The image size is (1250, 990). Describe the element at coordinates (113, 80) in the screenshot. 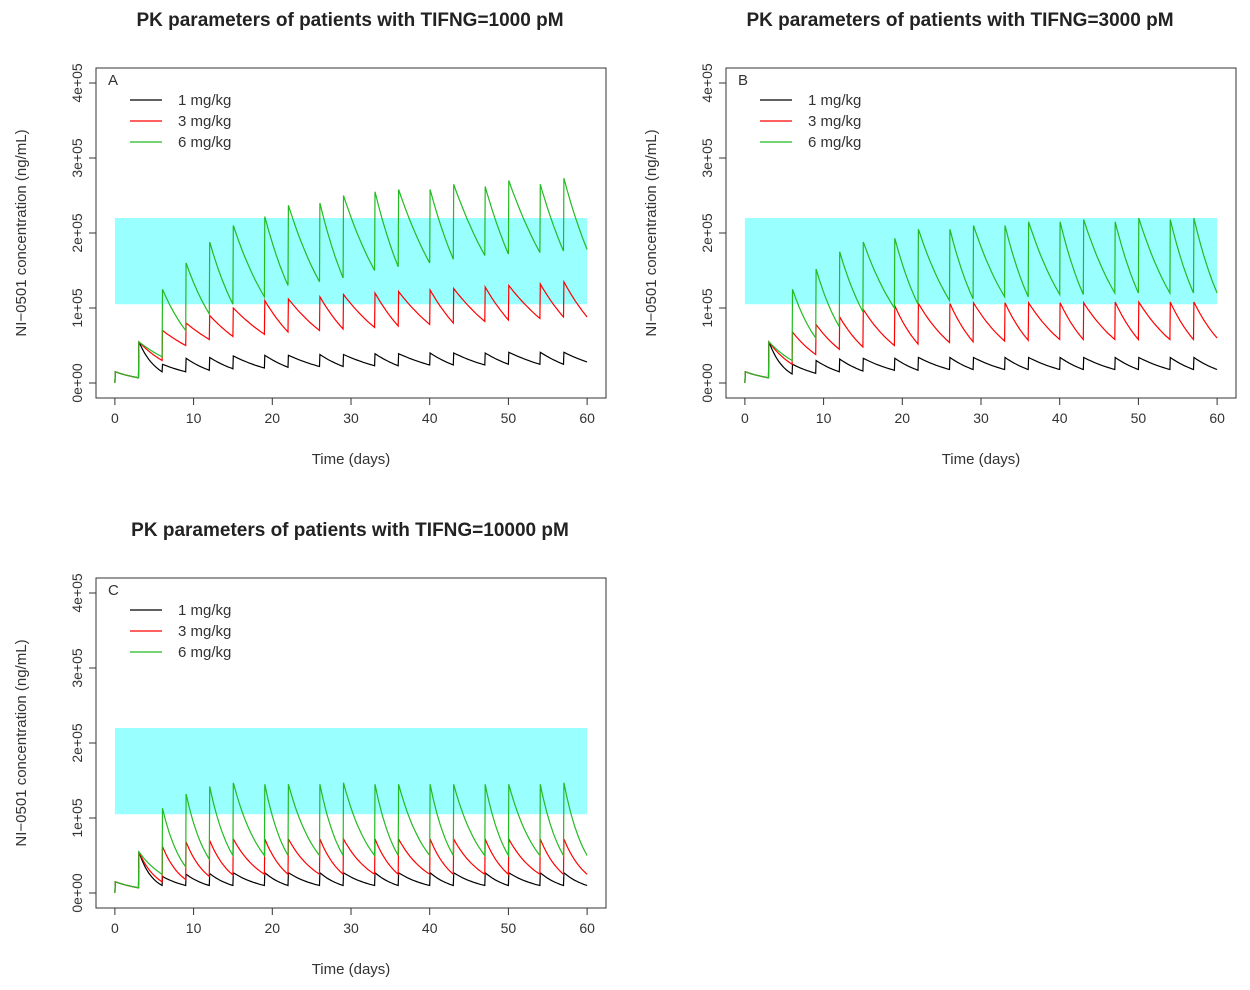

I see `panel-label: A` at that location.